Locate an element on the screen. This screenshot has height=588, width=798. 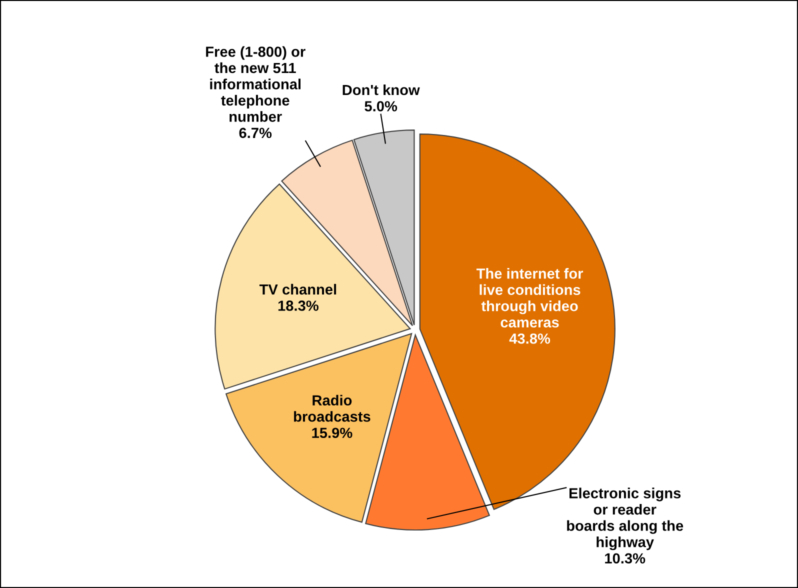
slice-label: Don't know is located at coordinates (381, 90).